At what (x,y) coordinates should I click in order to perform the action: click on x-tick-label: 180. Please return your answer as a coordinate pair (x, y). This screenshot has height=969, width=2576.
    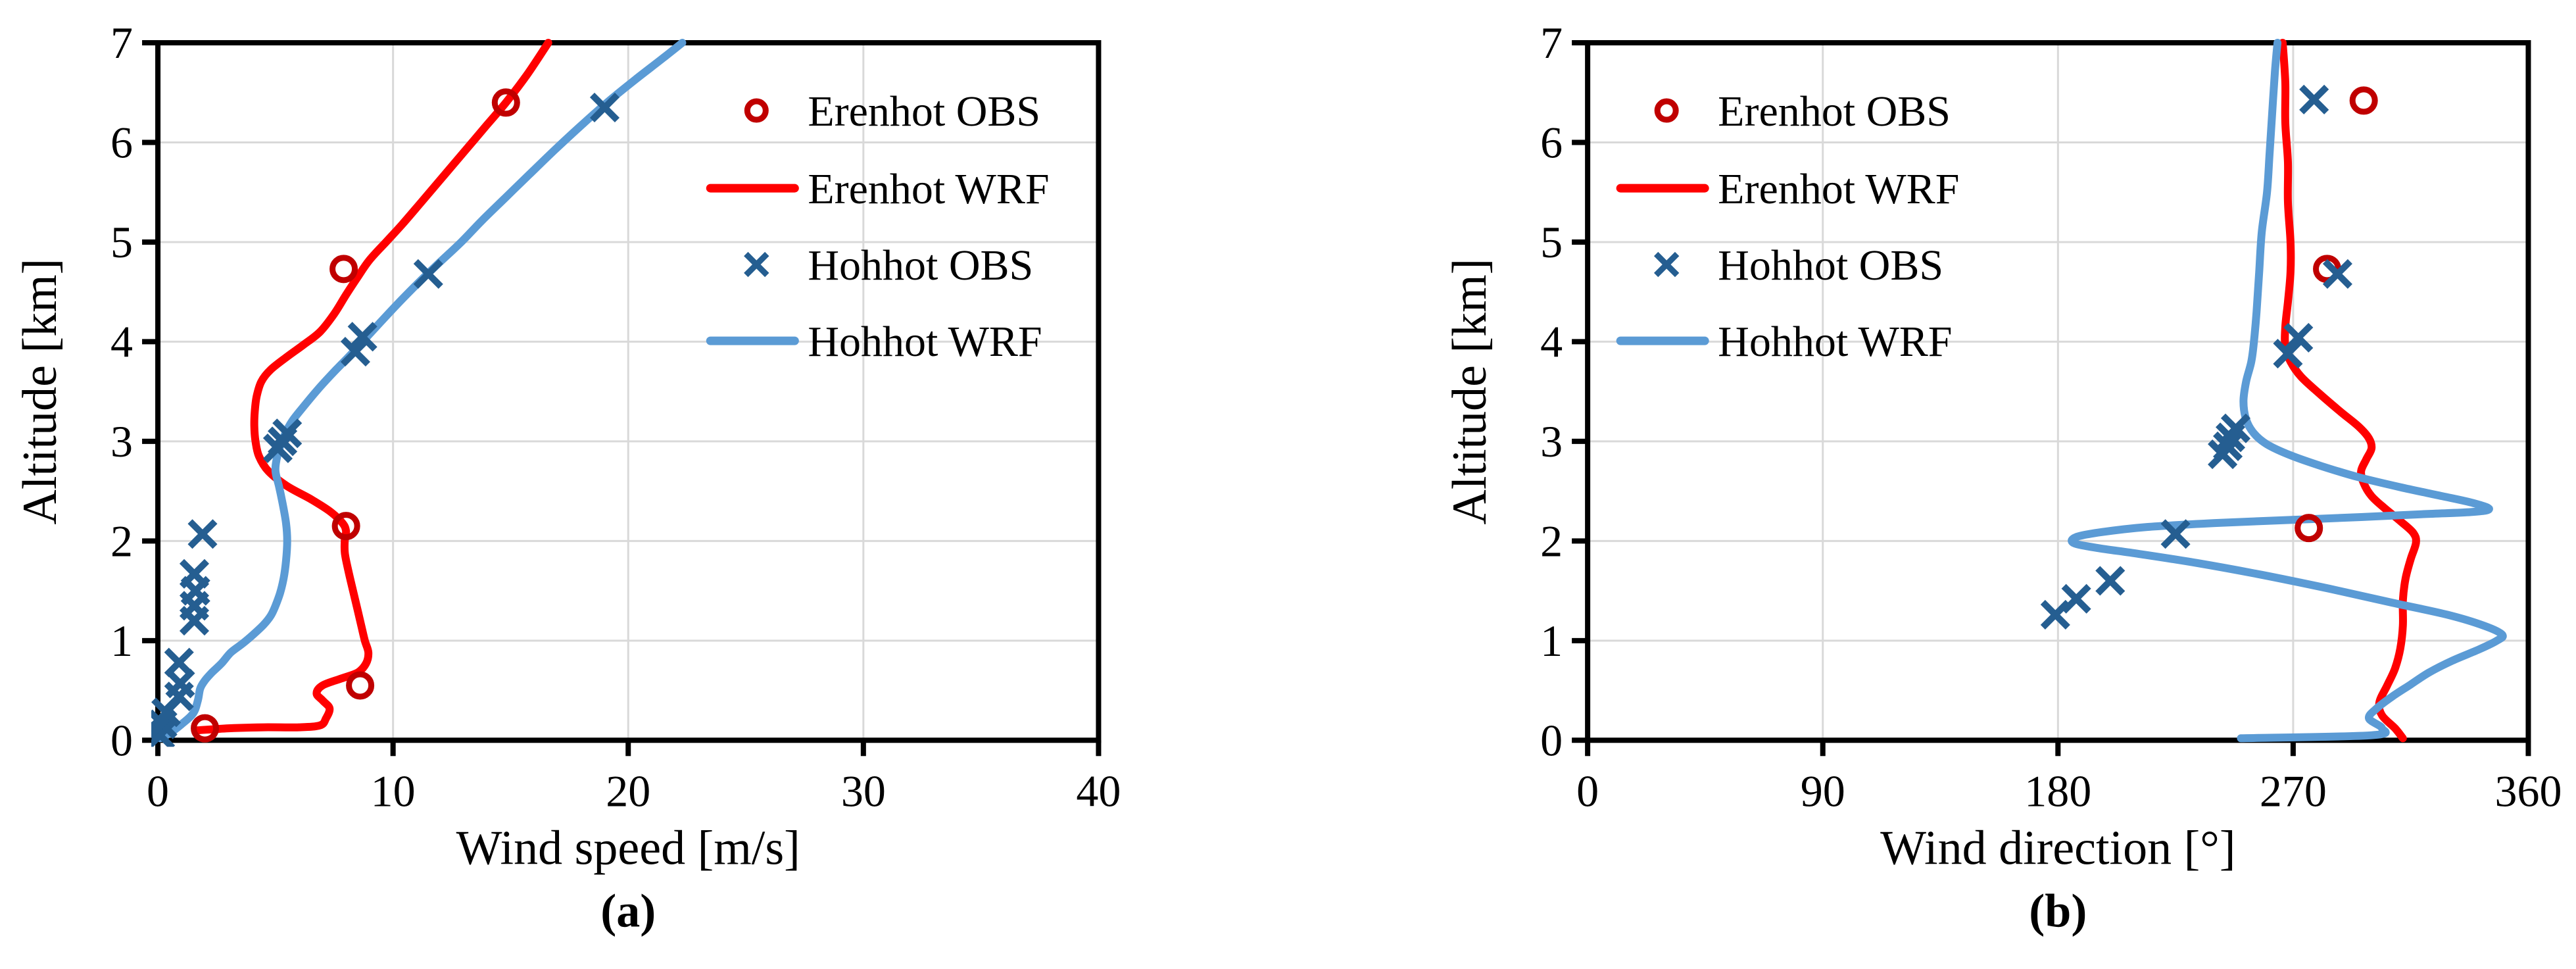
    Looking at the image, I should click on (2057, 791).